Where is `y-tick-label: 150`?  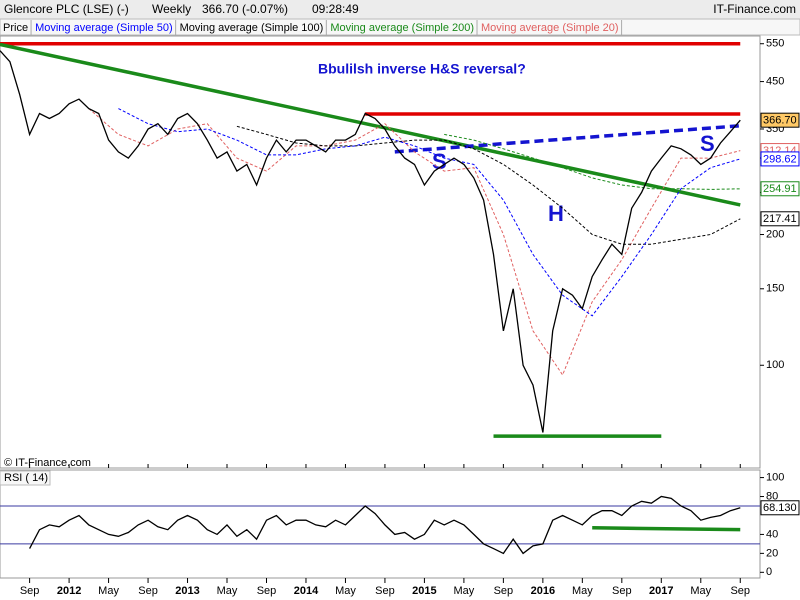
y-tick-label: 150 is located at coordinates (775, 289).